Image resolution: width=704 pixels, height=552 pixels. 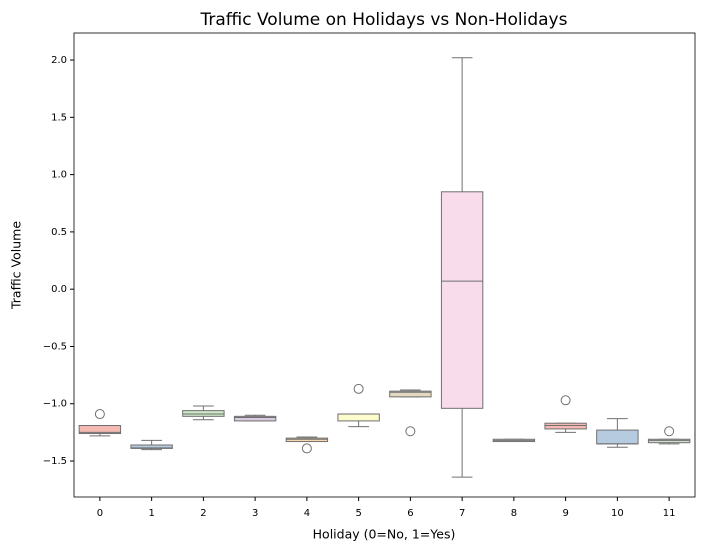 What do you see at coordinates (55, 404) in the screenshot?
I see `y-tick-label: −1.0` at bounding box center [55, 404].